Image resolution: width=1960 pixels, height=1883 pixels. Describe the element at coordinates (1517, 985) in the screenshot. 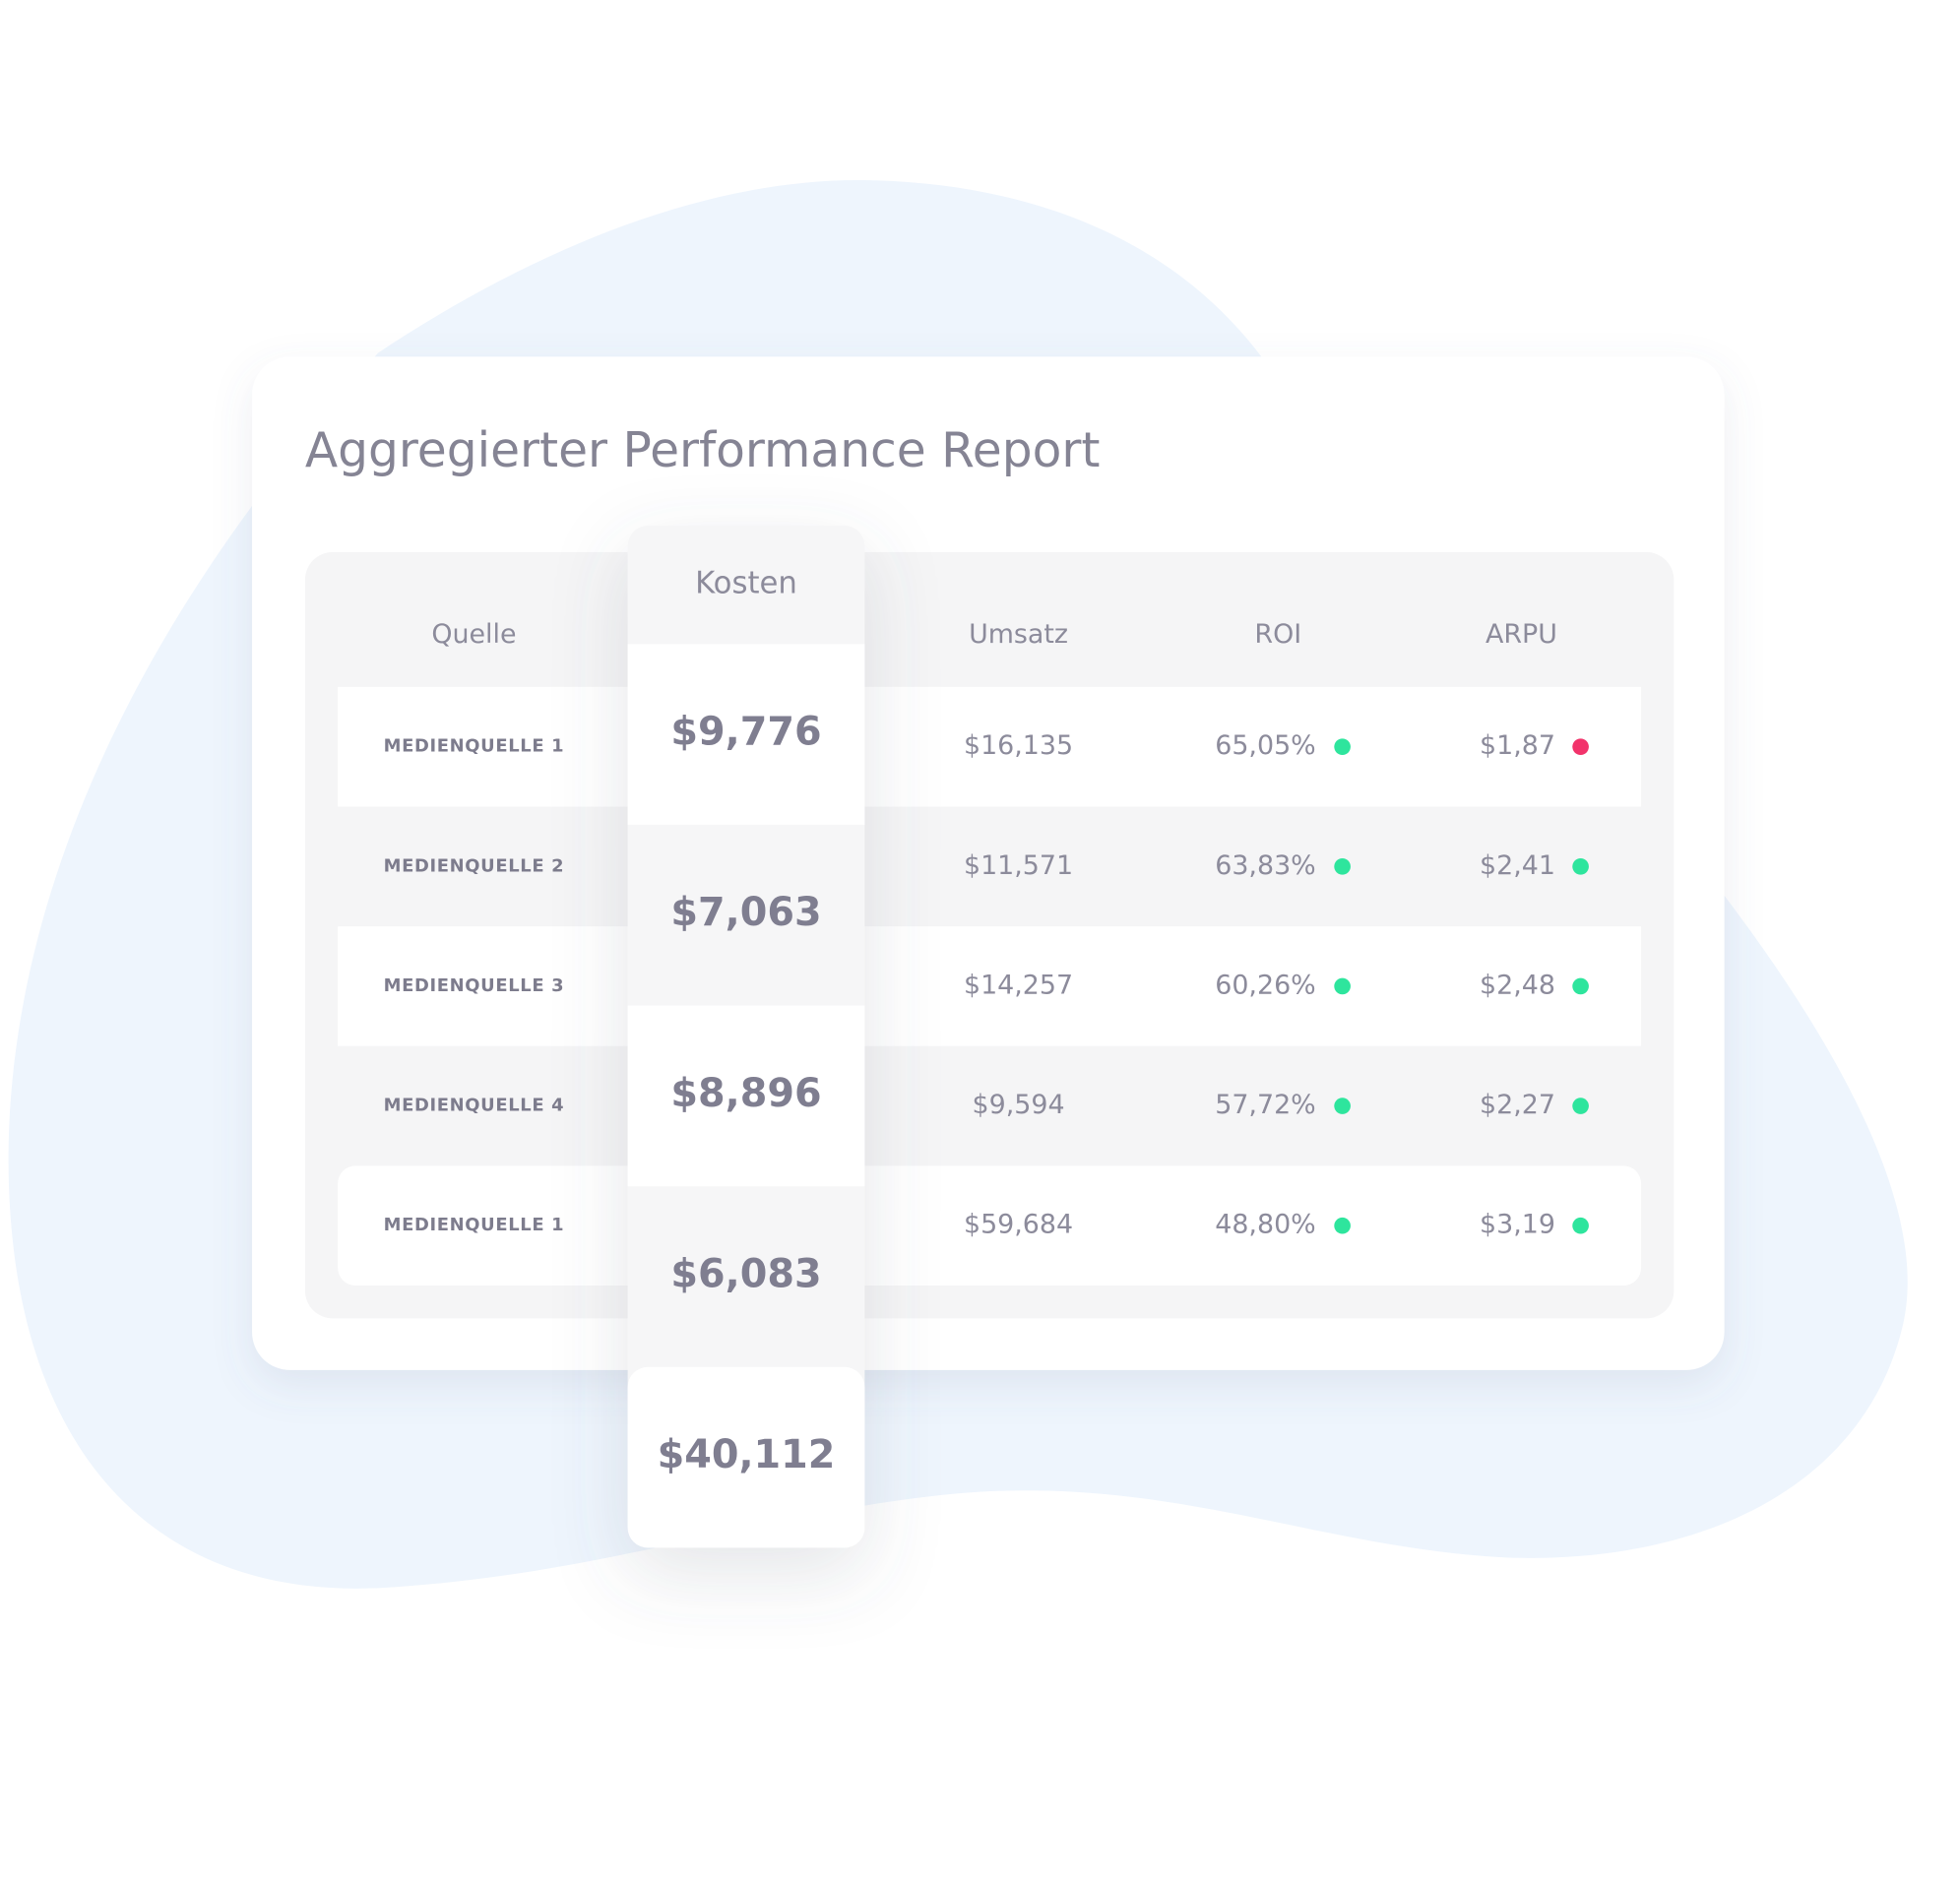

I see `arpu-value: $2,48` at that location.